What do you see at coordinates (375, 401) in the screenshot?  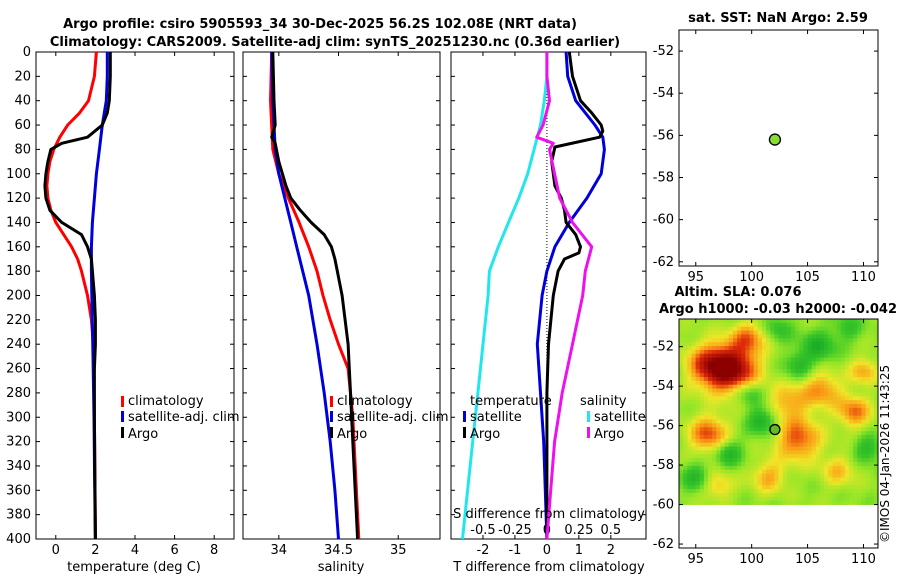 I see `legend-label-climatology: climatology` at bounding box center [375, 401].